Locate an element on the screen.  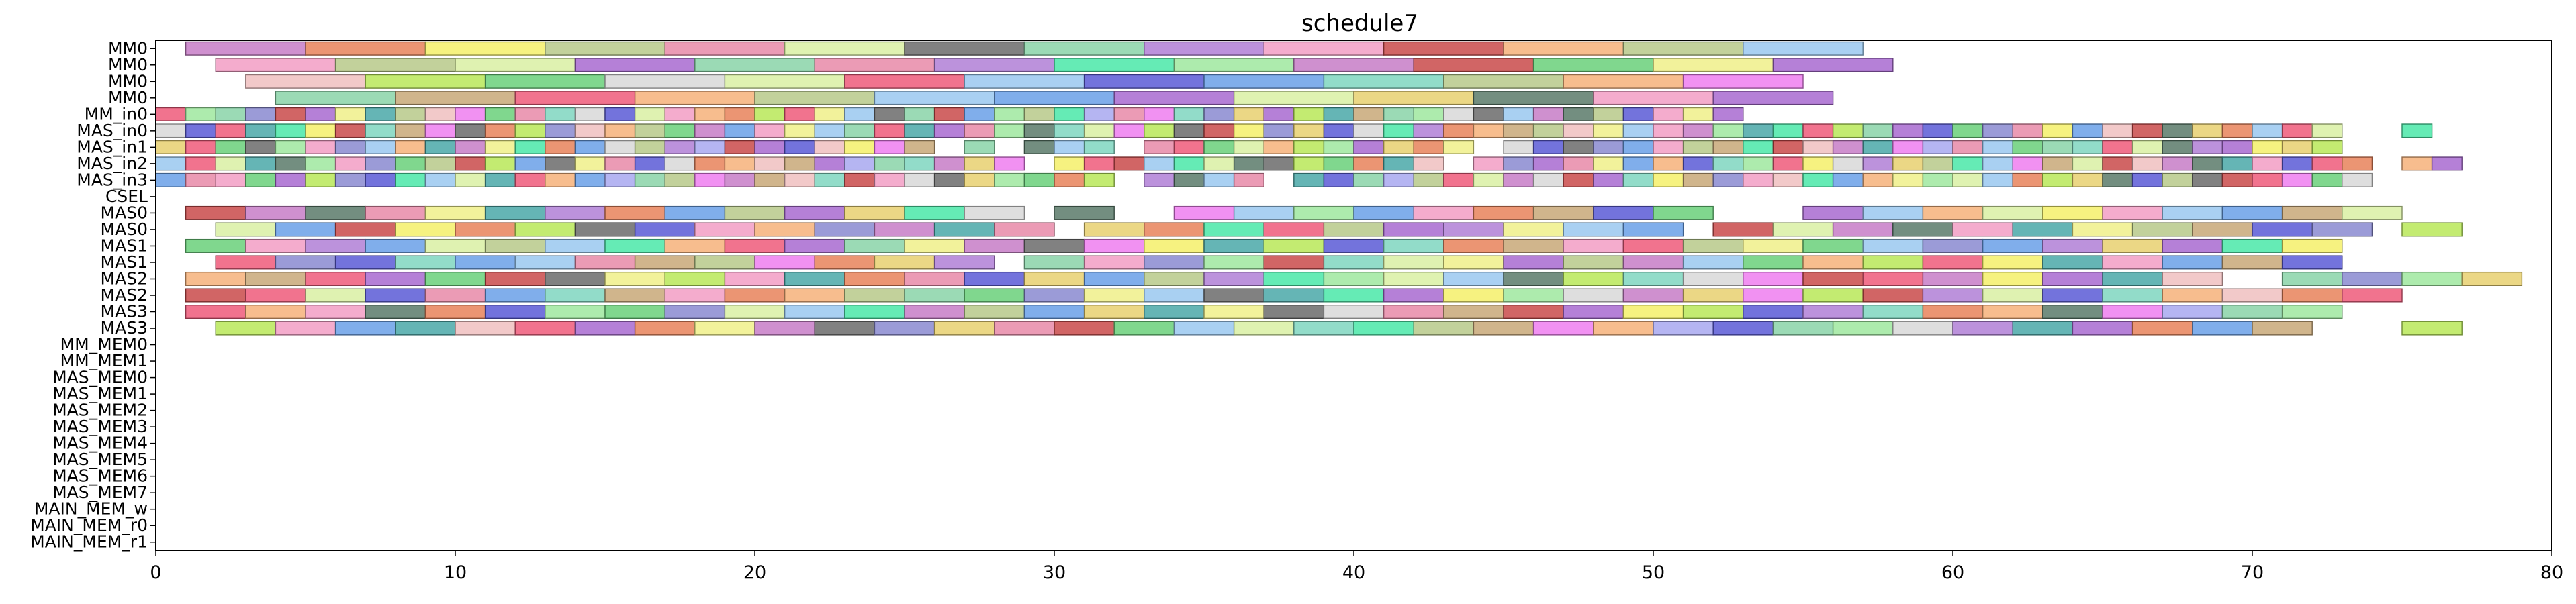
y-tick-label: MAS_in0 is located at coordinates (112, 130).